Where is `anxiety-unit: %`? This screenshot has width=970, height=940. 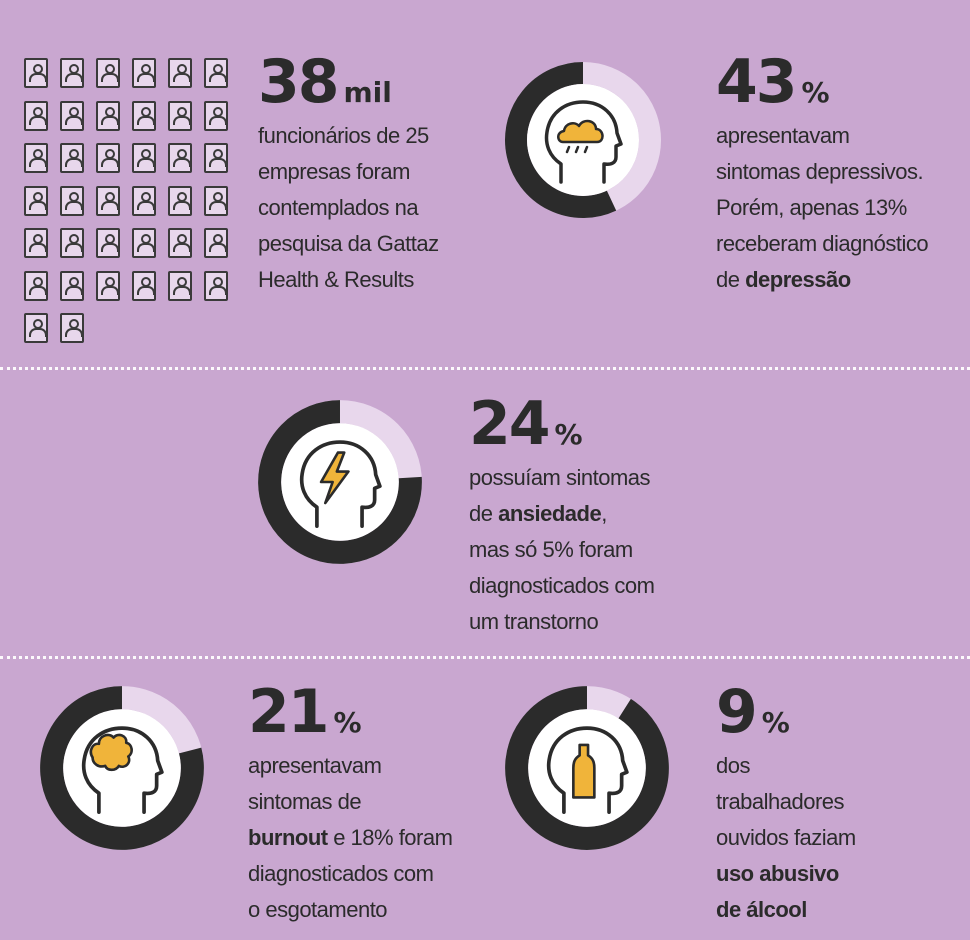 anxiety-unit: % is located at coordinates (568, 434).